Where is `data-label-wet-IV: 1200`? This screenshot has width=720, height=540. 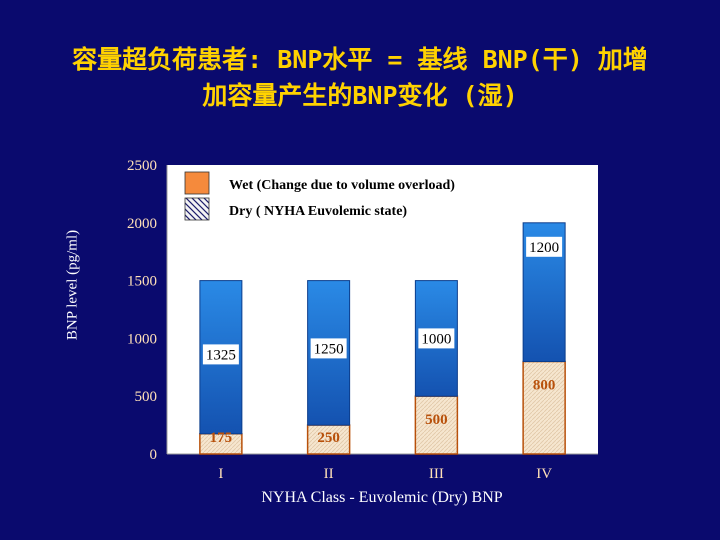
data-label-wet-IV: 1200 is located at coordinates (544, 248).